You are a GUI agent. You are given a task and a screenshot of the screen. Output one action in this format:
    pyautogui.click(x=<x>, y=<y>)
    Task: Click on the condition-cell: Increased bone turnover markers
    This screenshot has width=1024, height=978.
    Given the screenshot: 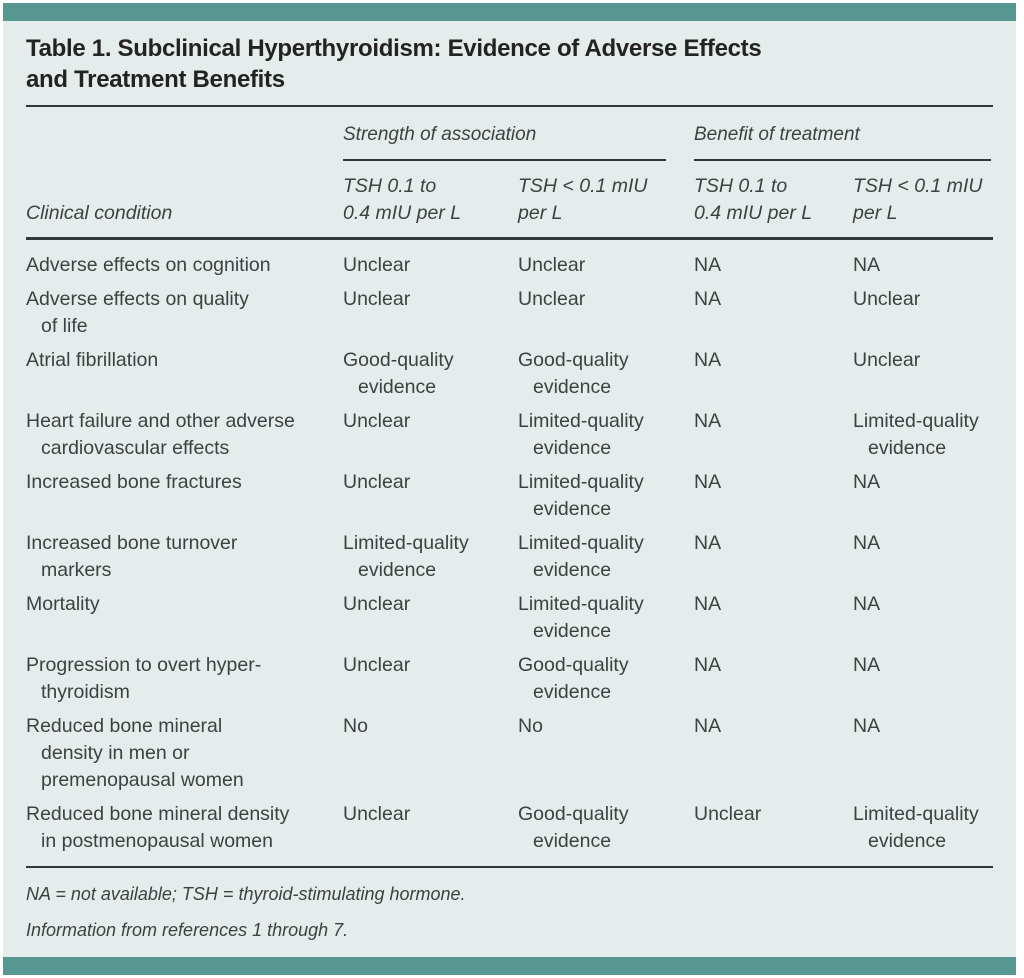 What is the action you would take?
    pyautogui.click(x=132, y=556)
    